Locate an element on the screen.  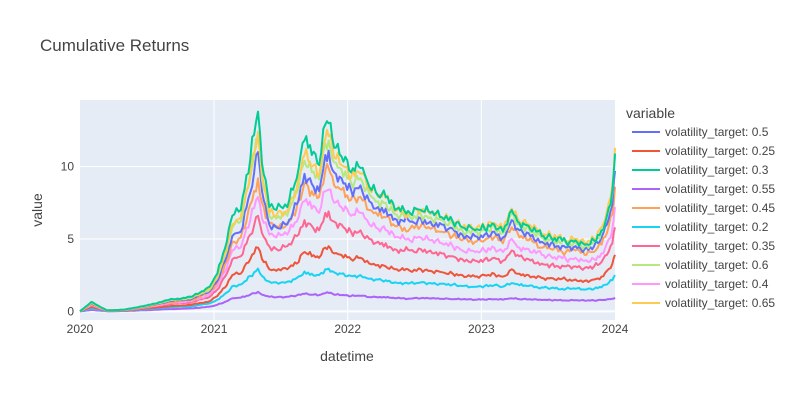
legend-item: volatility_target: 0.5 is located at coordinates (700, 132).